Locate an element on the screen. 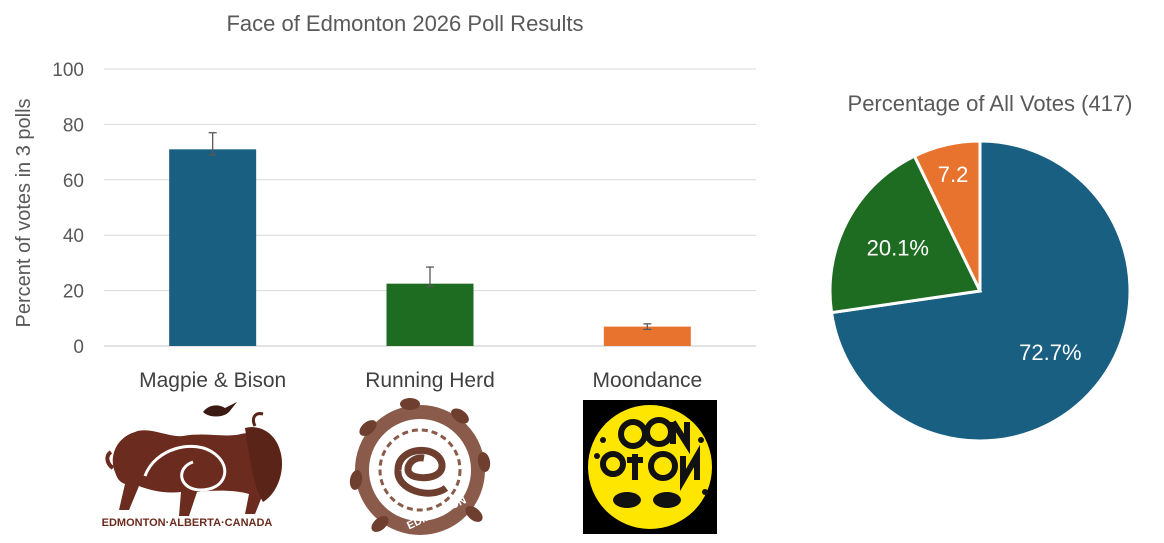  pie-series is located at coordinates (980, 291).